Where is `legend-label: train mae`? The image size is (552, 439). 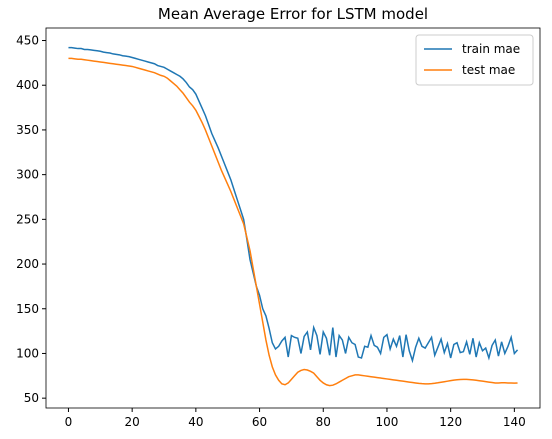 legend-label: train mae is located at coordinates (491, 49).